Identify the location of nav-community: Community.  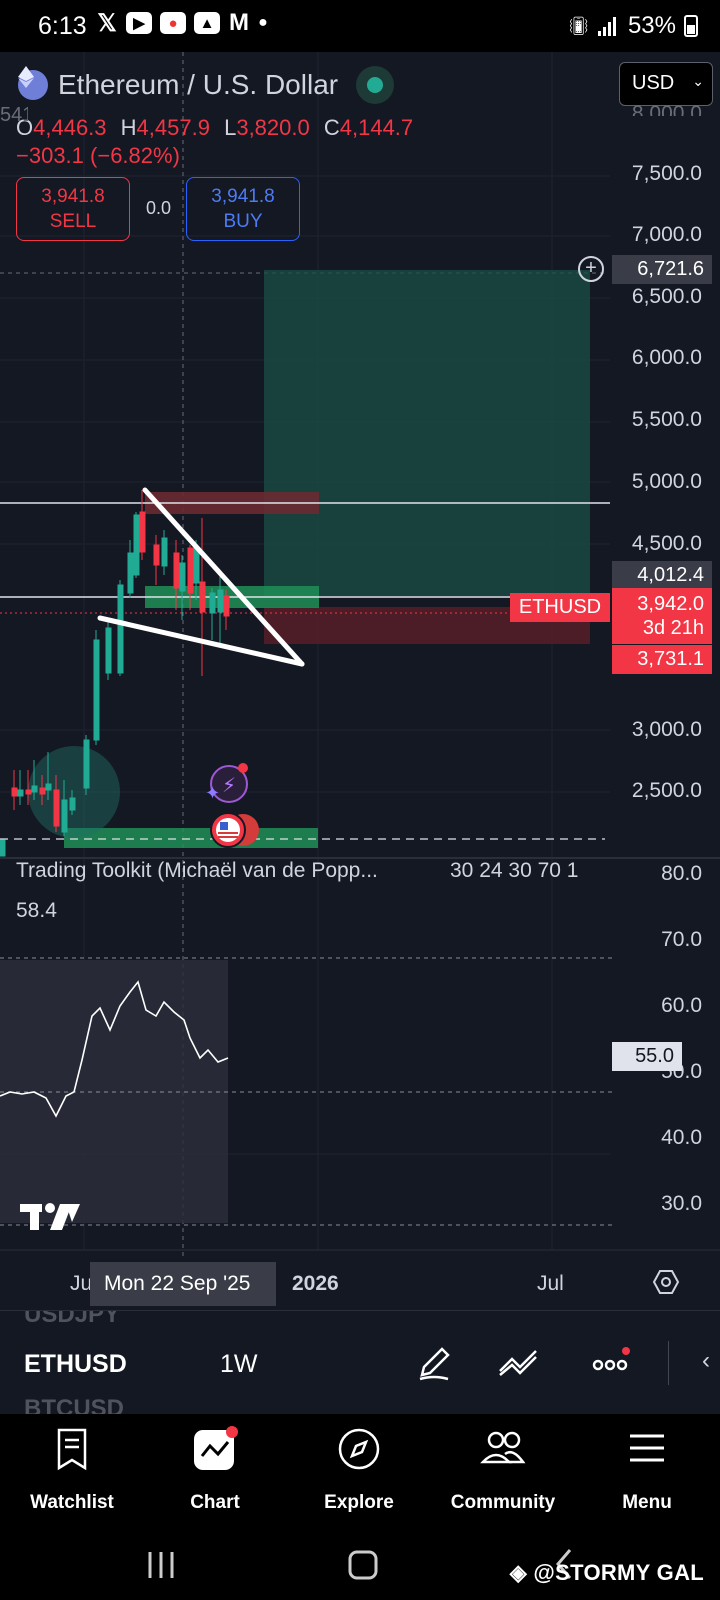
(503, 1470).